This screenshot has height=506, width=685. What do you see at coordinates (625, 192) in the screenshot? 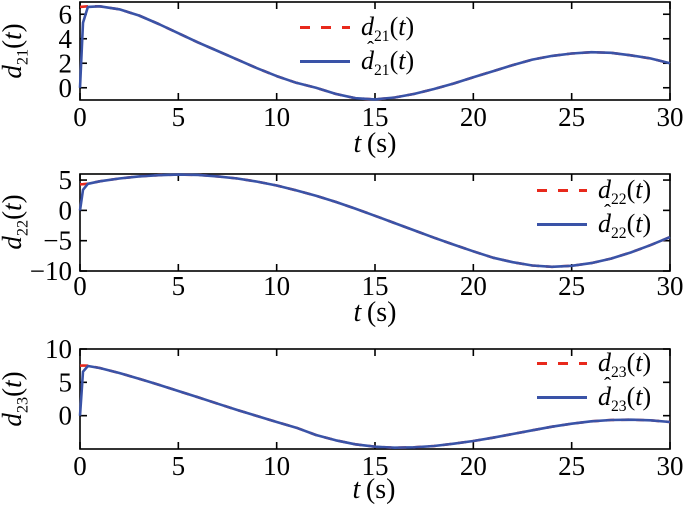
I see `legend-label-d22-true: d22(t)` at bounding box center [625, 192].